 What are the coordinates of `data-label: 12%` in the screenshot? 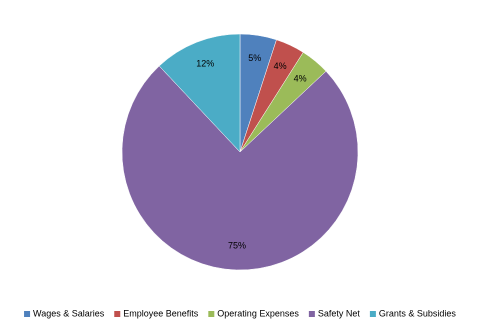 It's located at (205, 64).